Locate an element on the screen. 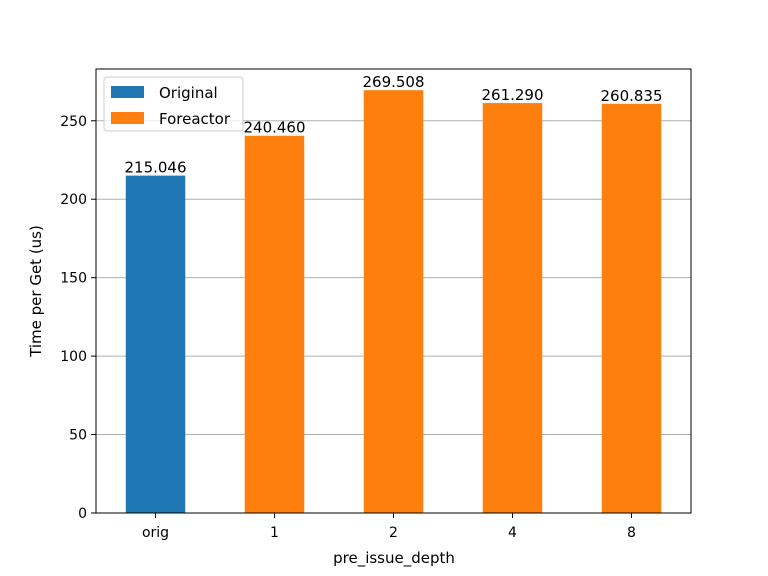 The image size is (768, 576). bar-orig is located at coordinates (155, 344).